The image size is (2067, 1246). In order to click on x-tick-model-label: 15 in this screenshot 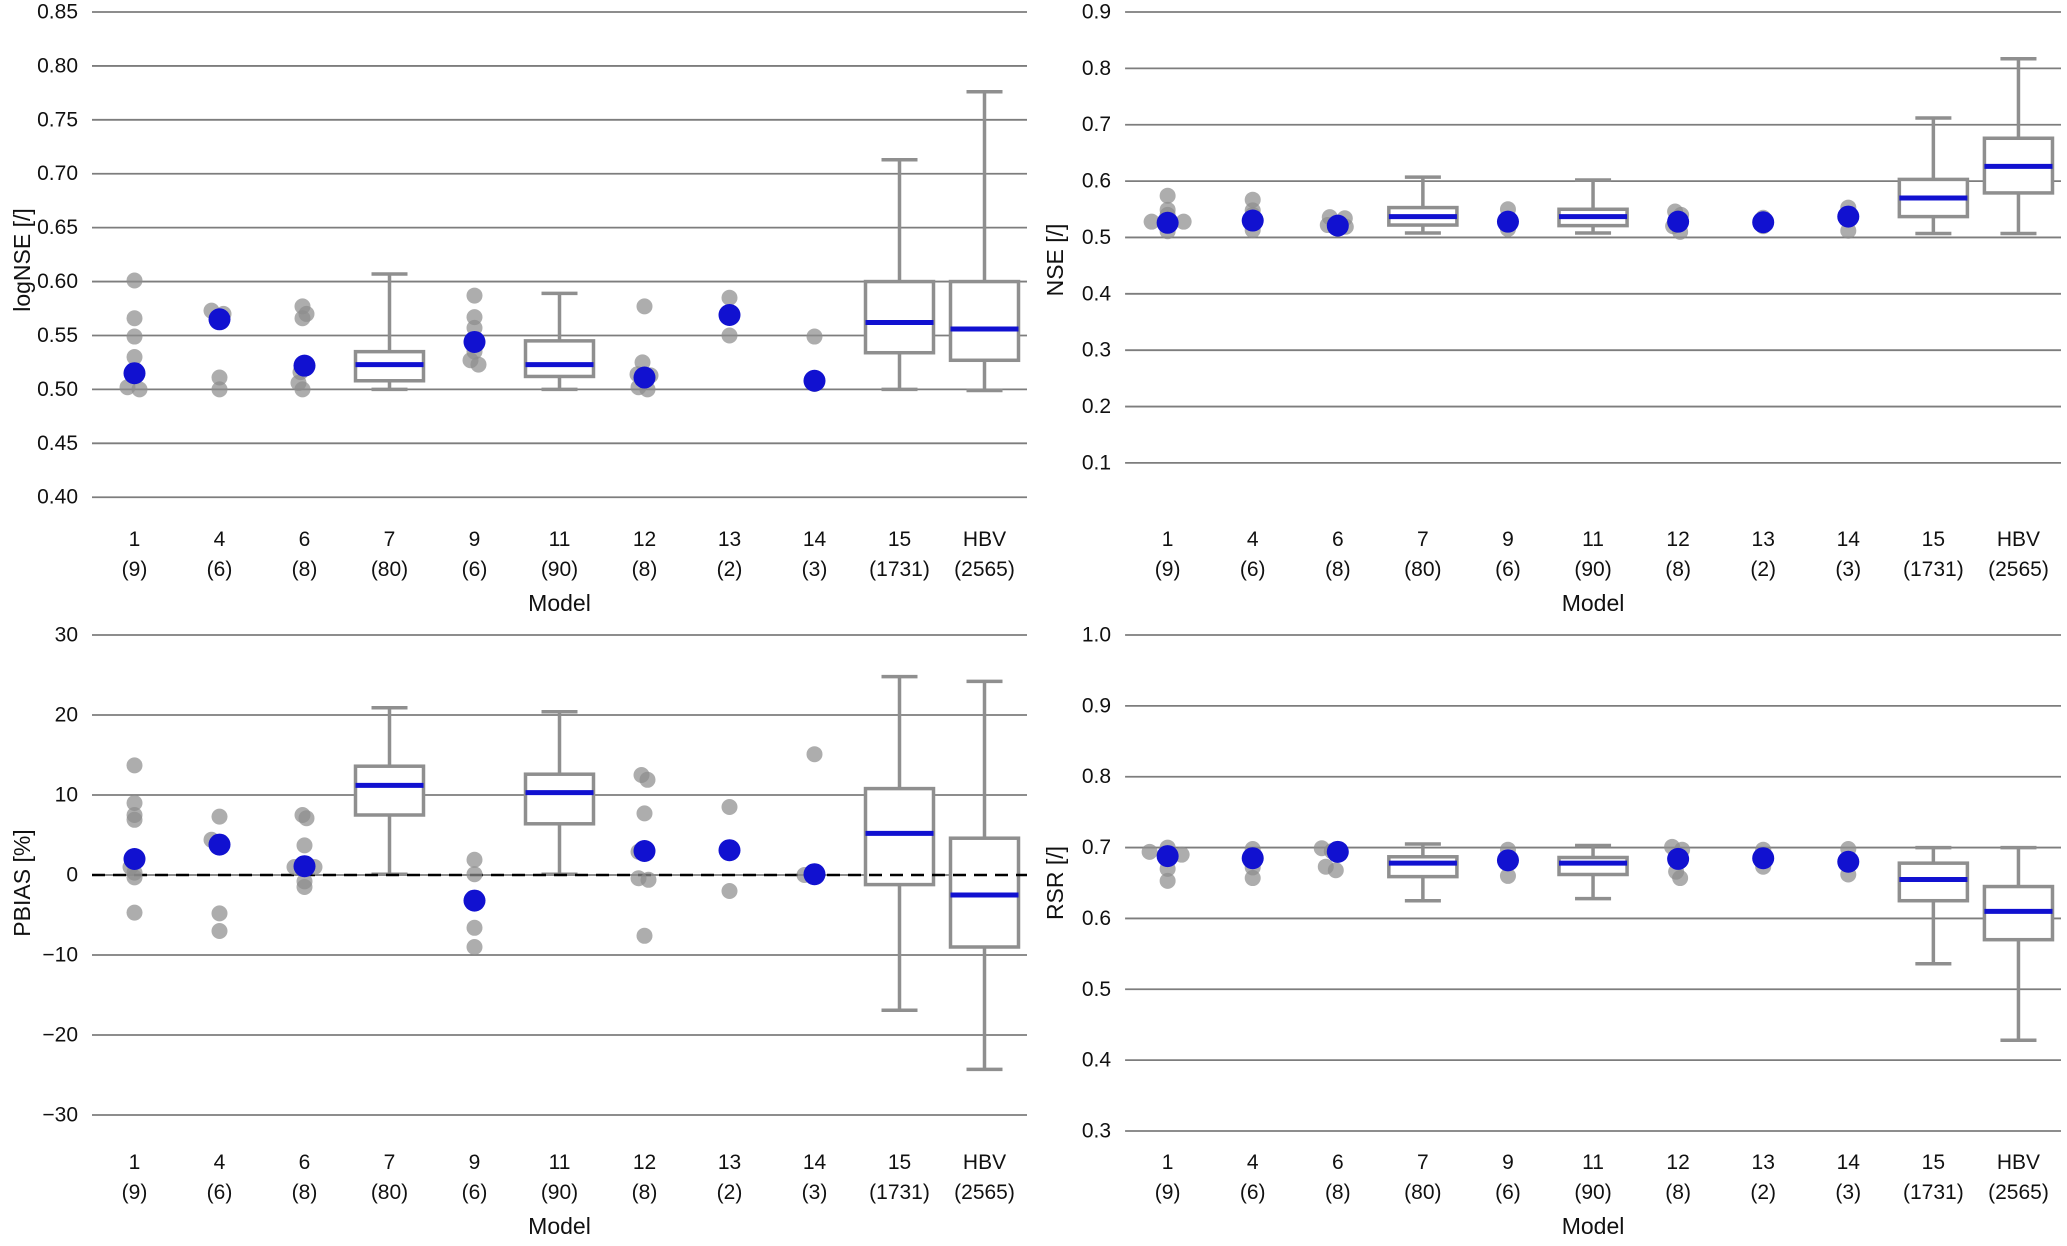, I will do `click(899, 1162)`.